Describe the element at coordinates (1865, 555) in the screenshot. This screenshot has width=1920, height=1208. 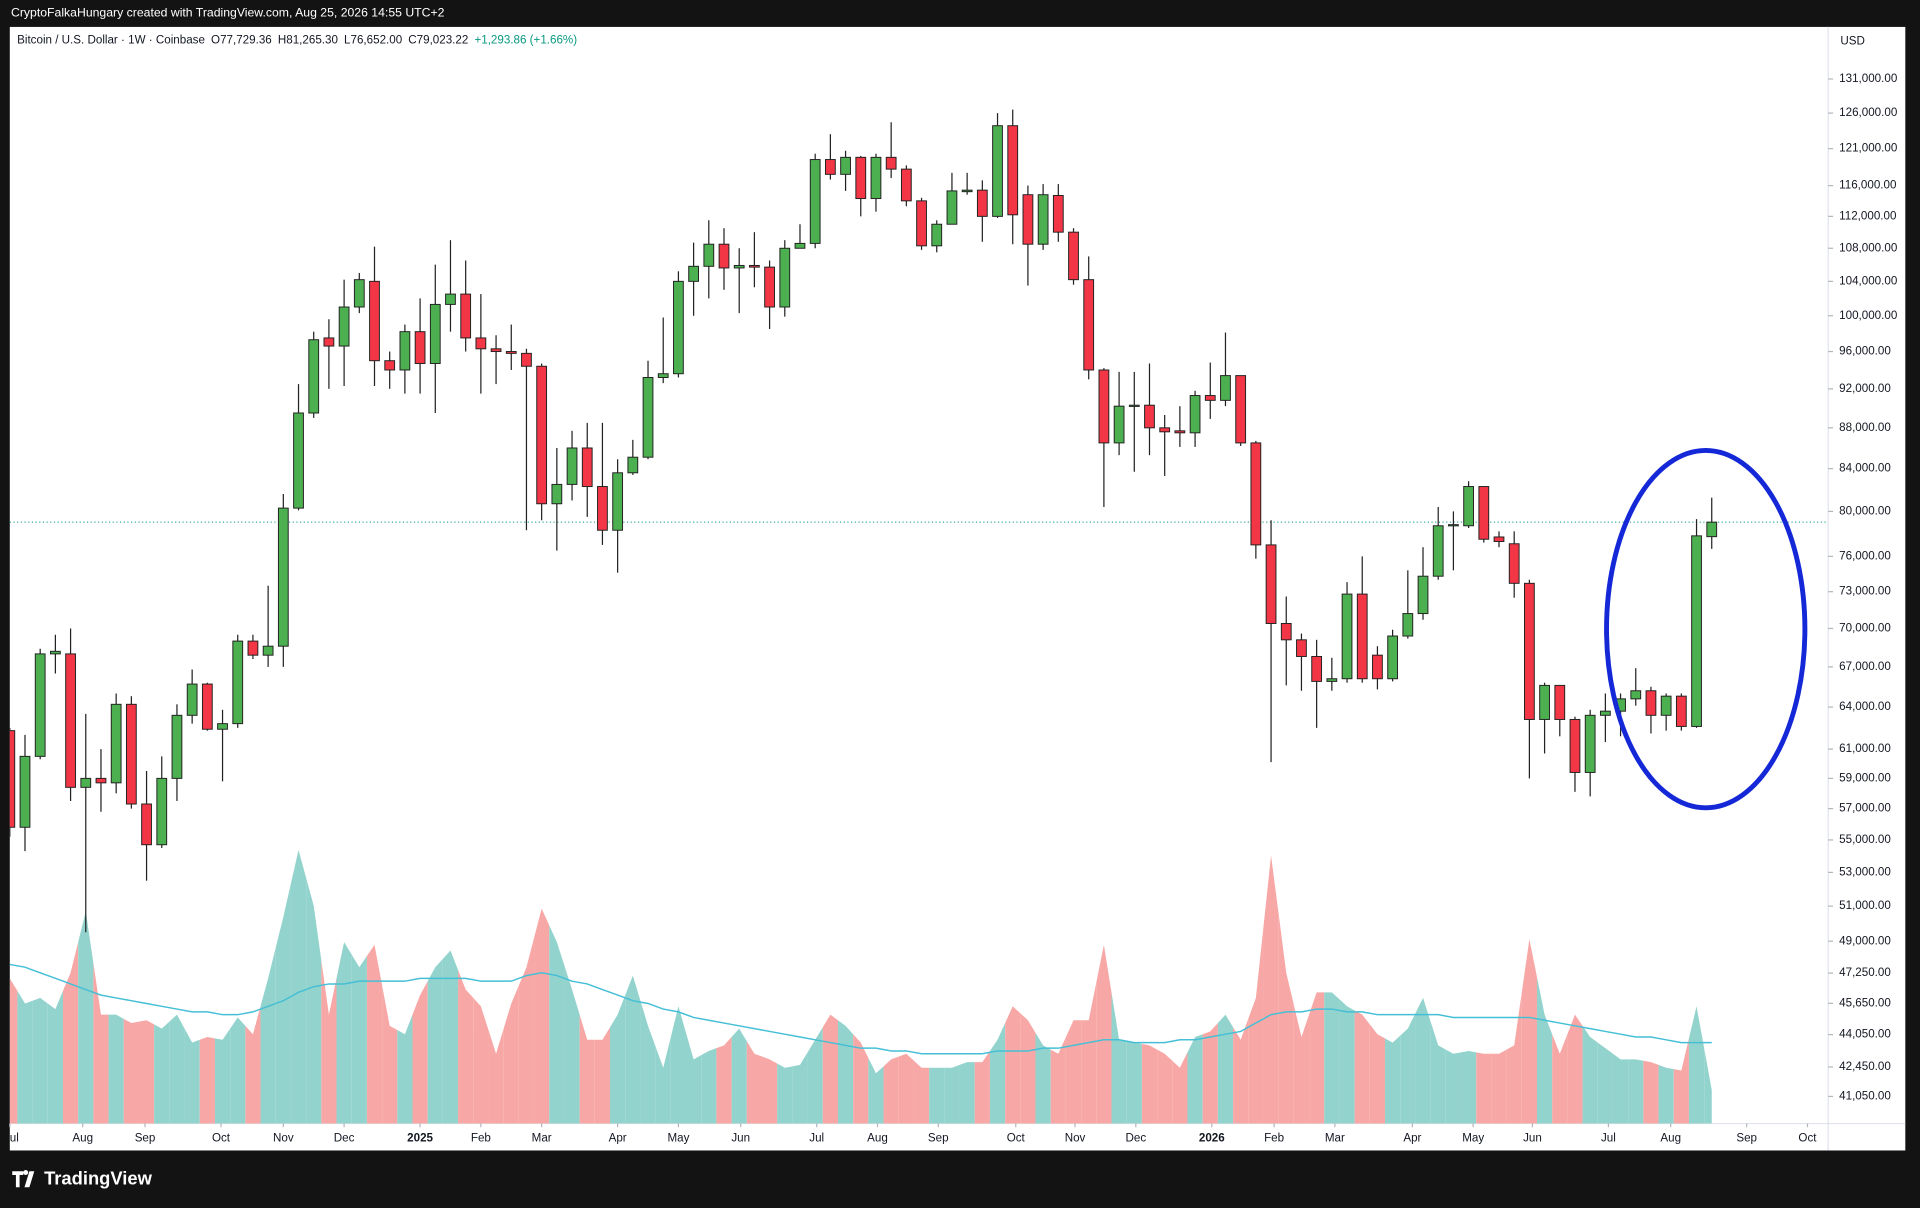
I see `y-tick-label: 76,000.00` at that location.